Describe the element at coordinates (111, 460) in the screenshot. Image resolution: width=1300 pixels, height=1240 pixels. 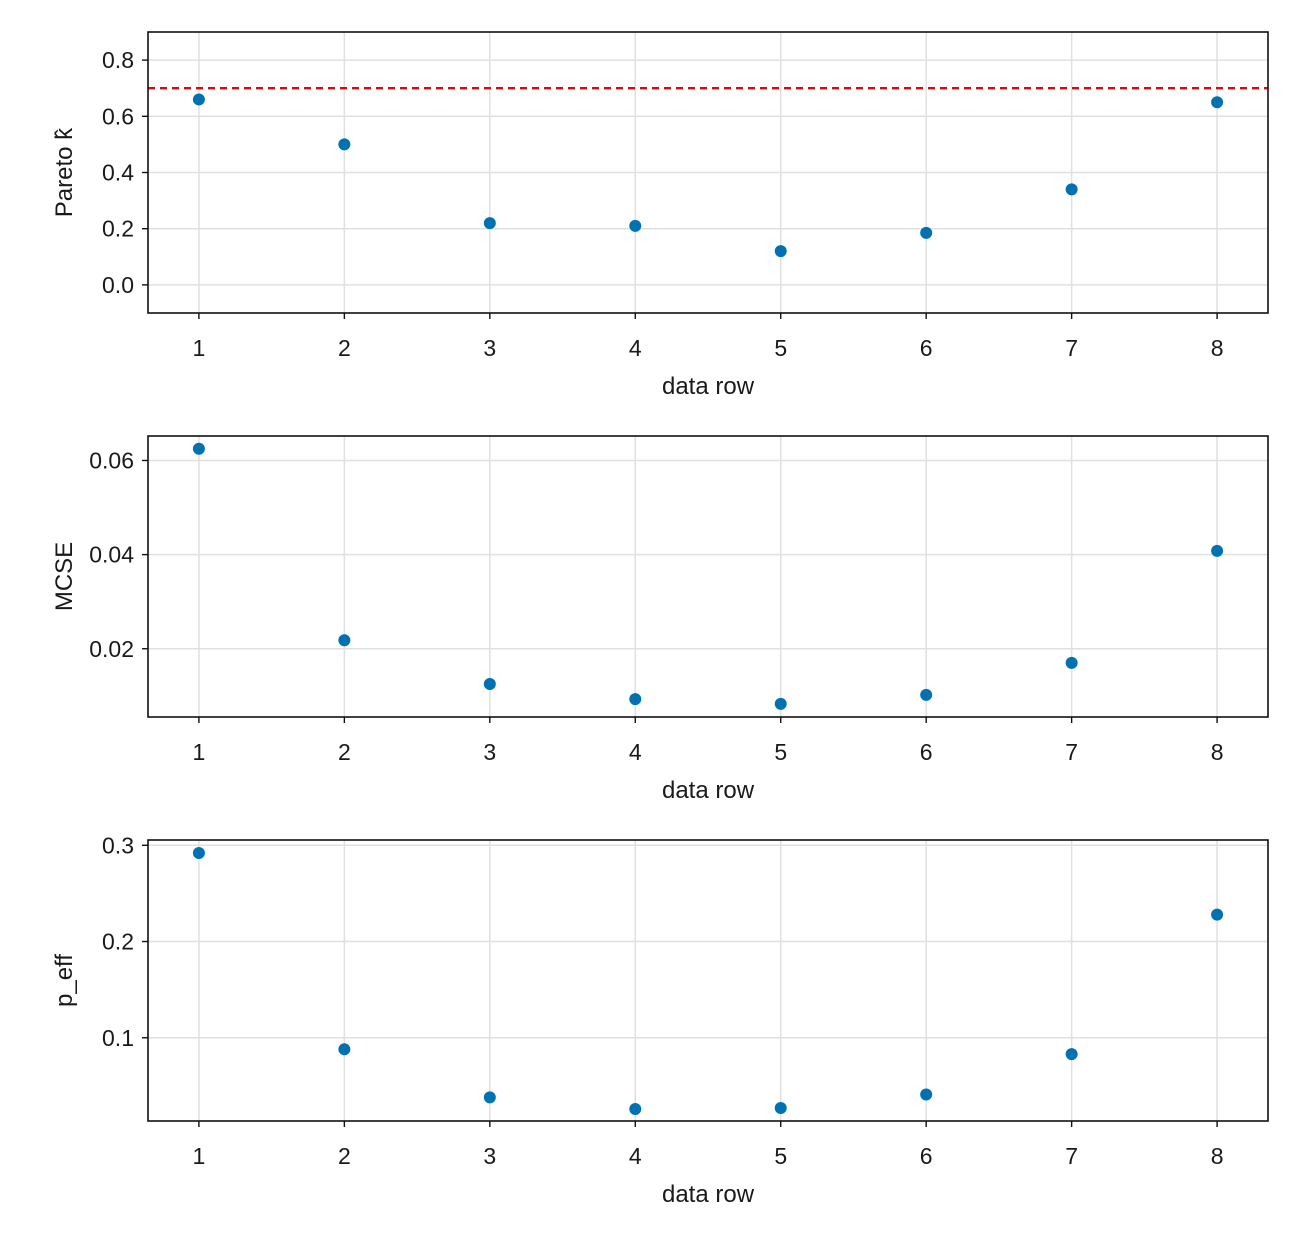
I see `y-tick-label: 0.06` at that location.